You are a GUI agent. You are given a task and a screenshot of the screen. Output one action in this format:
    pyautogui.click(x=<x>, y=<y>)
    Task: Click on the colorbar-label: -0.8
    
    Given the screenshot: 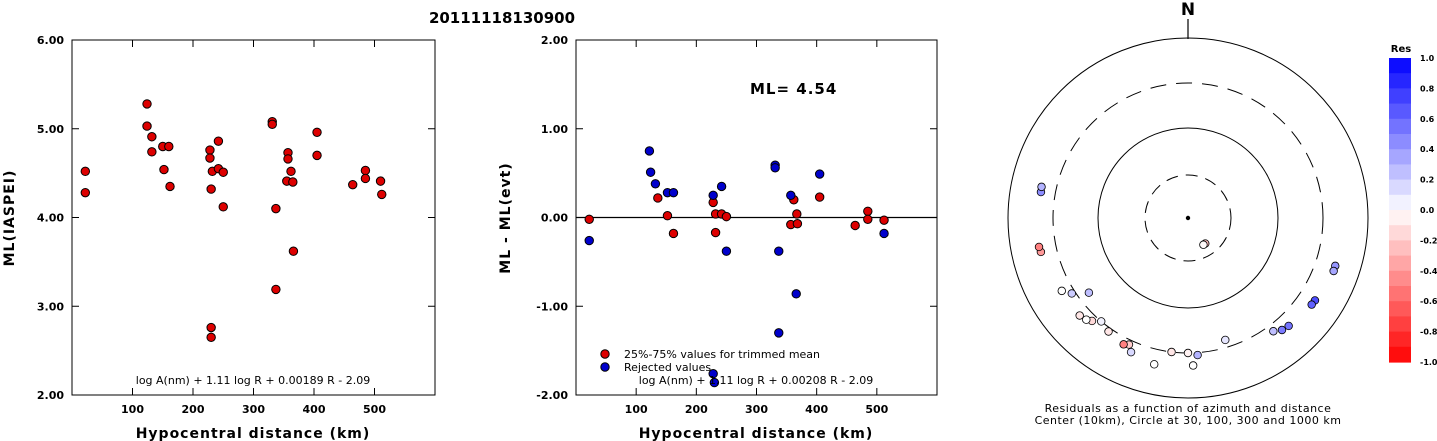 What is the action you would take?
    pyautogui.click(x=1428, y=332)
    